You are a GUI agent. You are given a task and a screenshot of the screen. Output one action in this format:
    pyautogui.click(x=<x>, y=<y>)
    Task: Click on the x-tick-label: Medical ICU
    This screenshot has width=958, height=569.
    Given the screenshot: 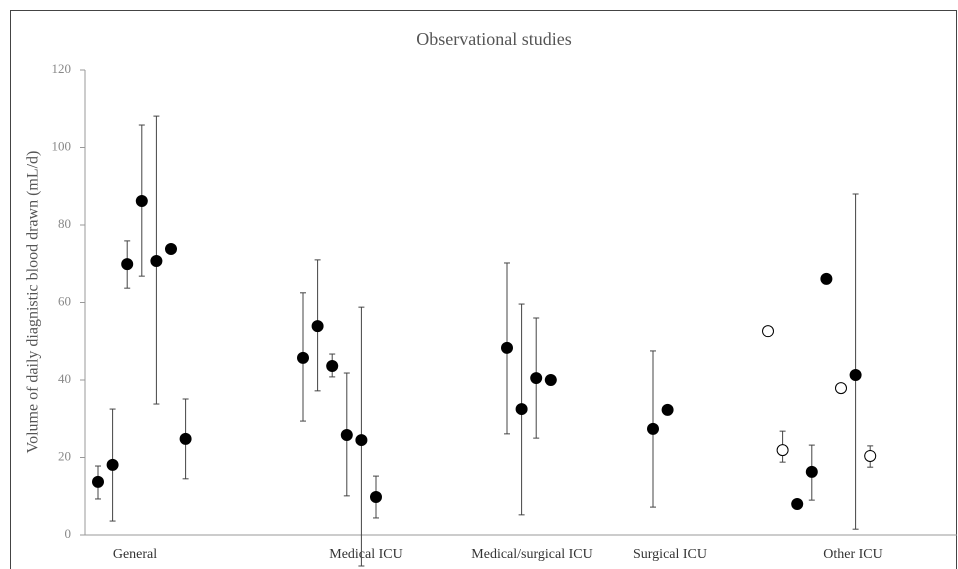 What is the action you would take?
    pyautogui.click(x=365, y=554)
    